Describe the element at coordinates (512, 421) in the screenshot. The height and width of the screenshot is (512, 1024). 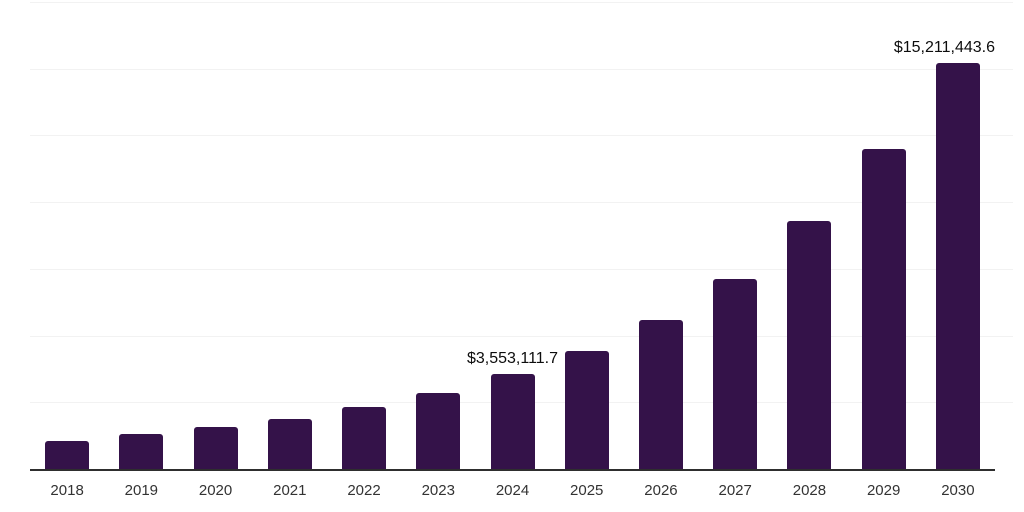
I see `bar-2024` at that location.